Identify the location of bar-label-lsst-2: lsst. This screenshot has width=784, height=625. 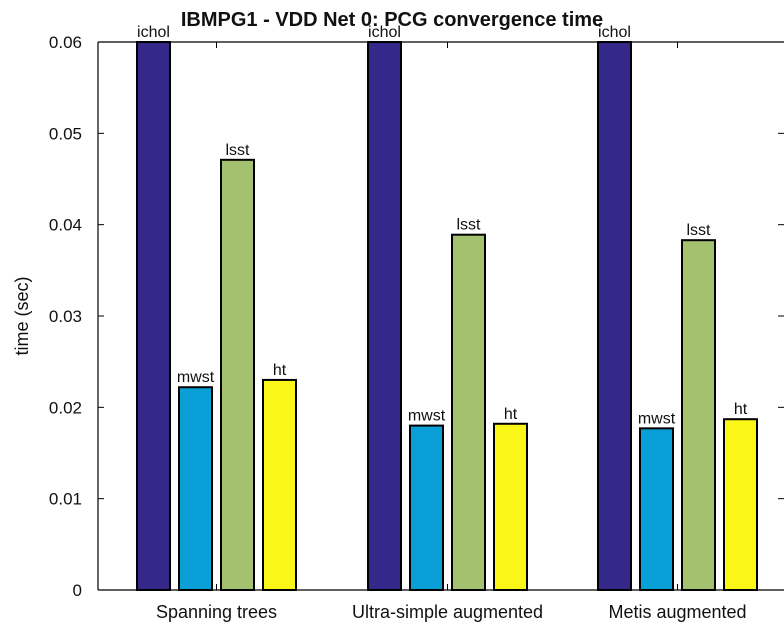
(699, 230).